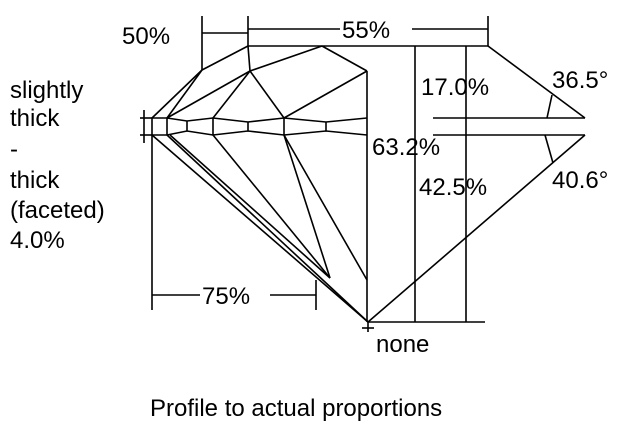  What do you see at coordinates (580, 80) in the screenshot?
I see `crown-angle-label: 36.5°` at bounding box center [580, 80].